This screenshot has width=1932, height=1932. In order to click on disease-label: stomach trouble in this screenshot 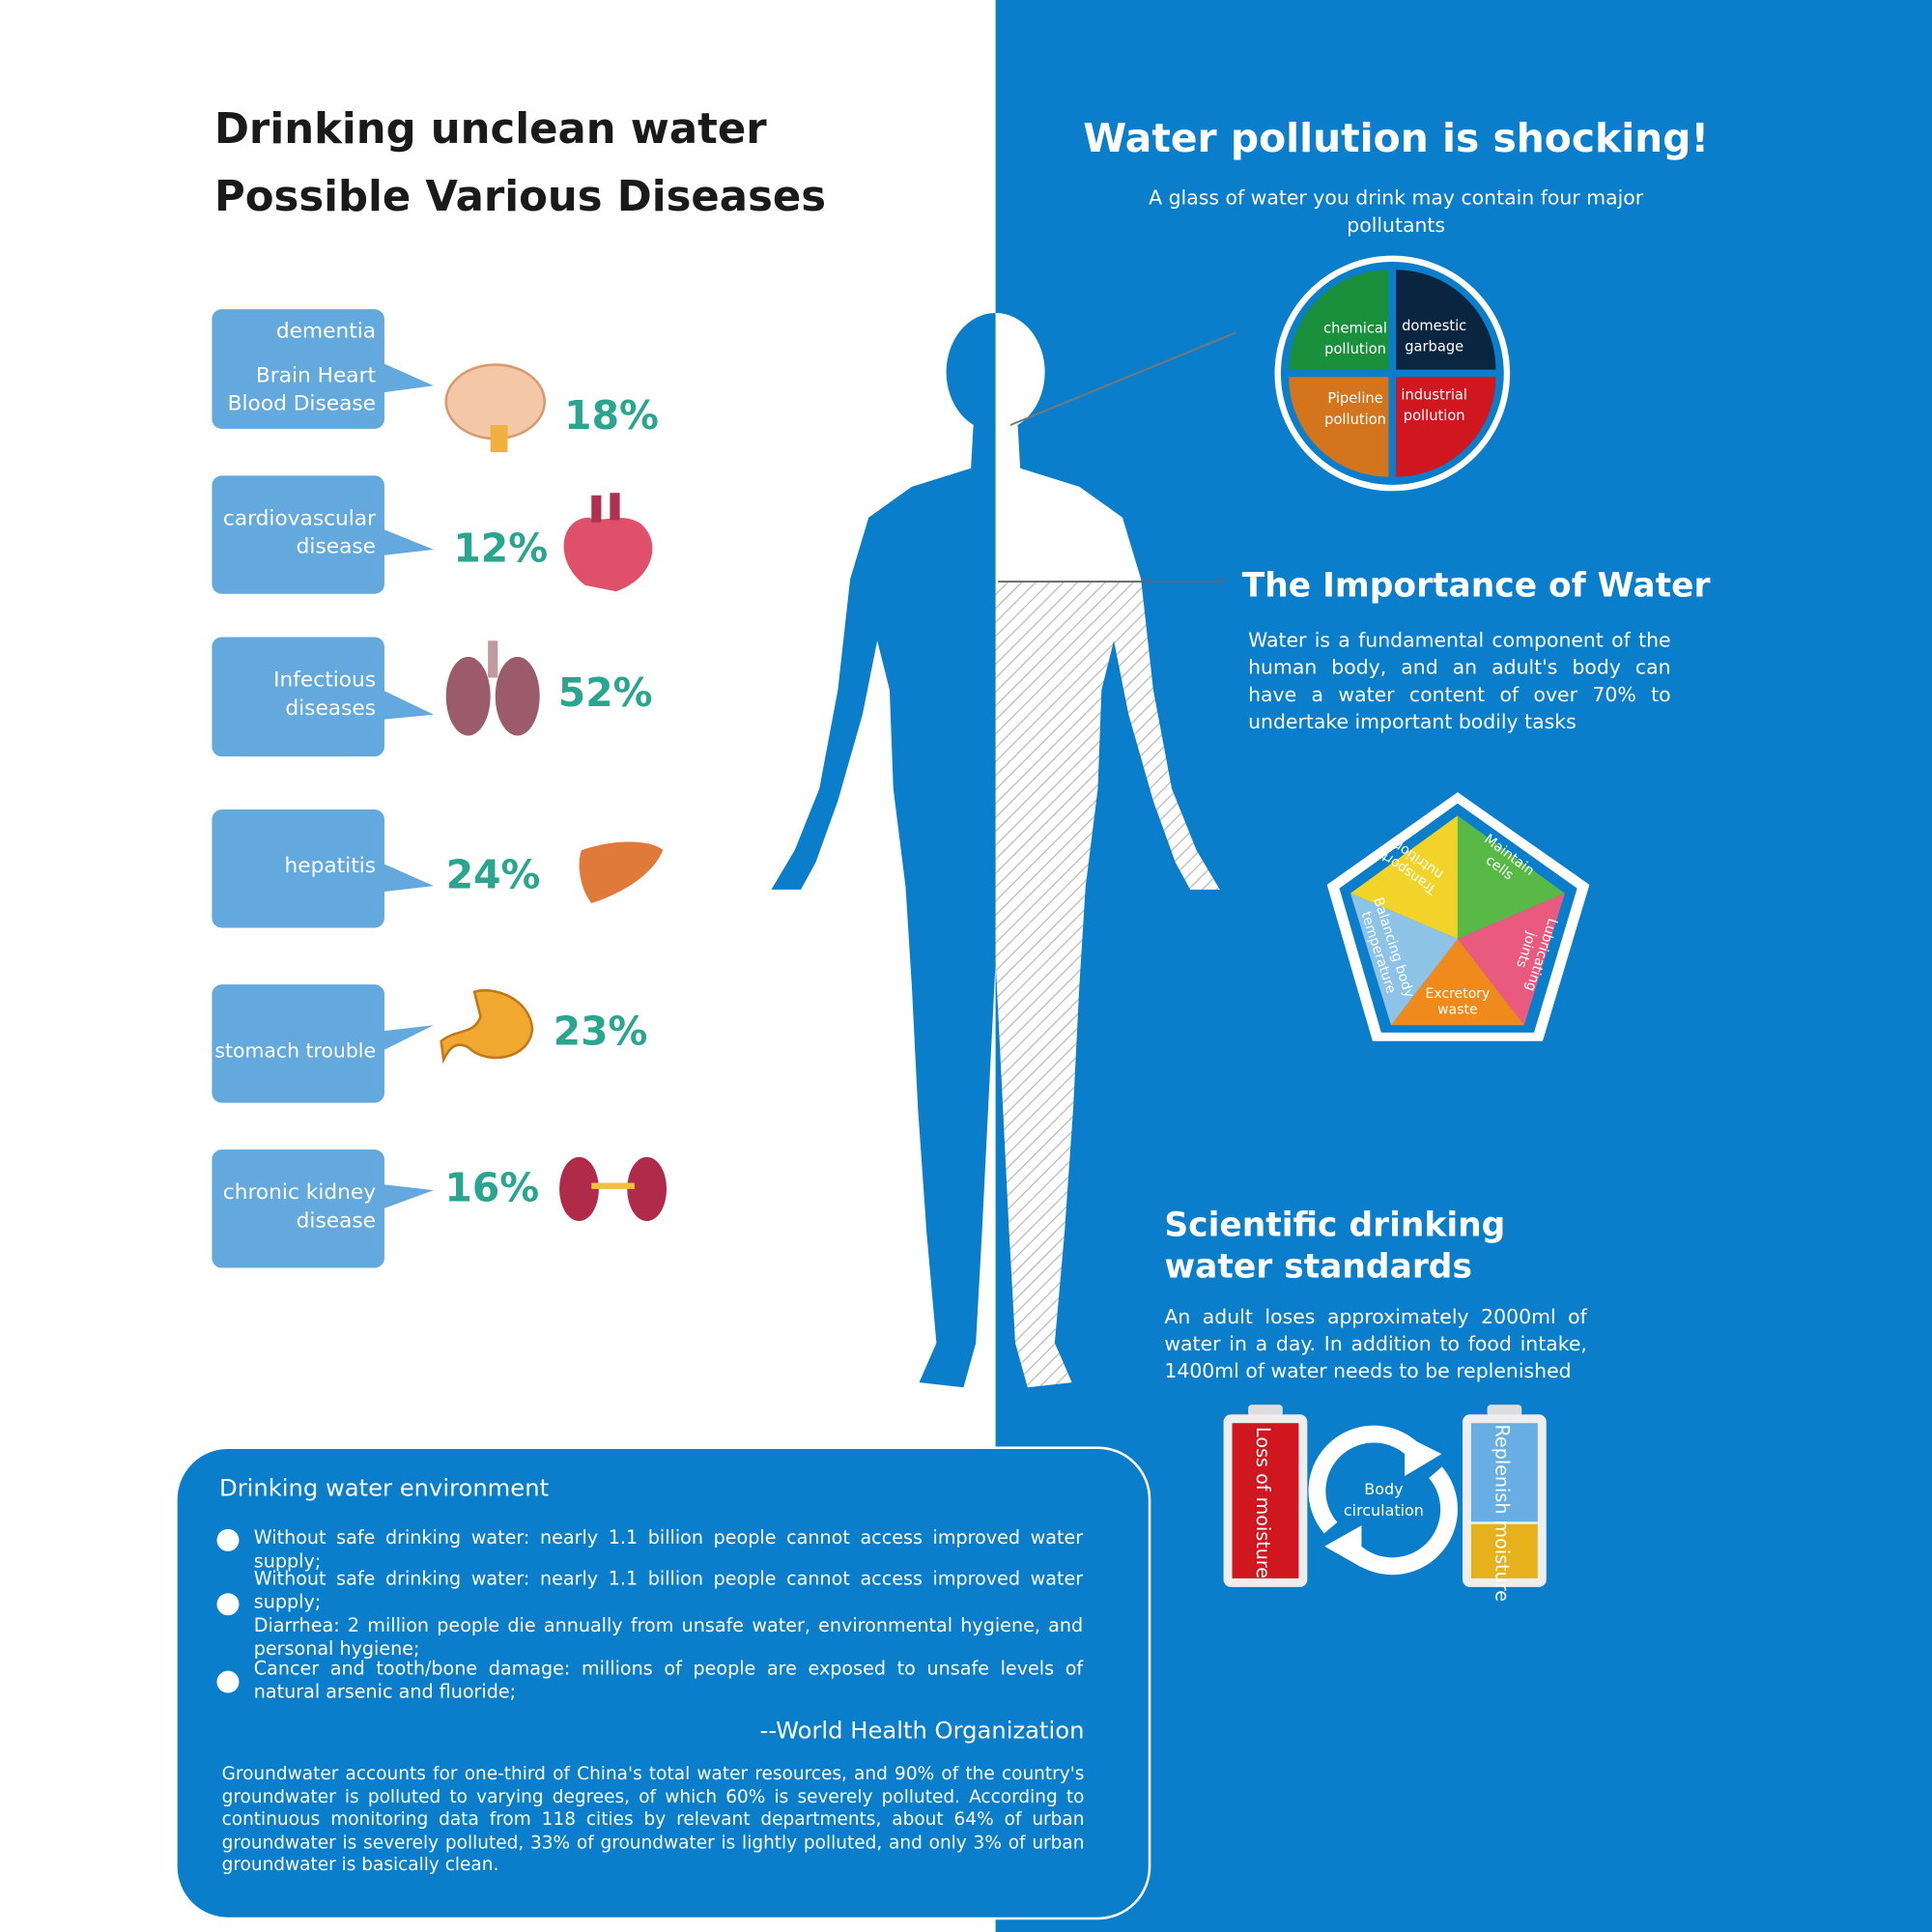, I will do `click(295, 1050)`.